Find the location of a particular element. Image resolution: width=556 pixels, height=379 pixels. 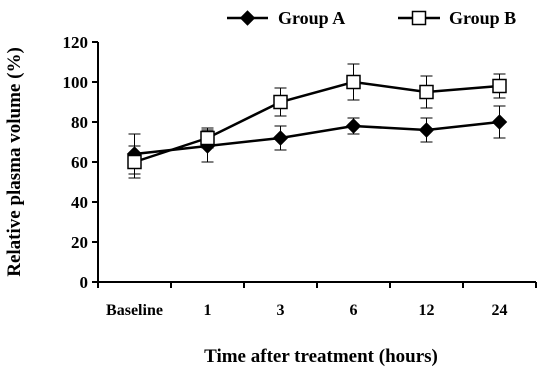

y-axis-title: Relative plasma volume (%) is located at coordinates (14, 162).